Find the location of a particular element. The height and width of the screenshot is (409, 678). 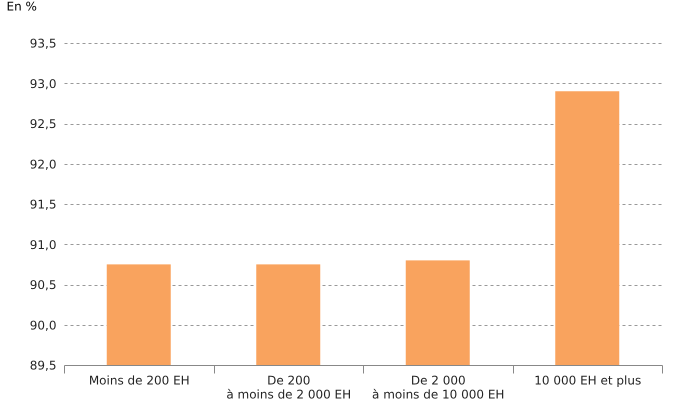

x-tick-label: Moins de 200 EH is located at coordinates (139, 381).